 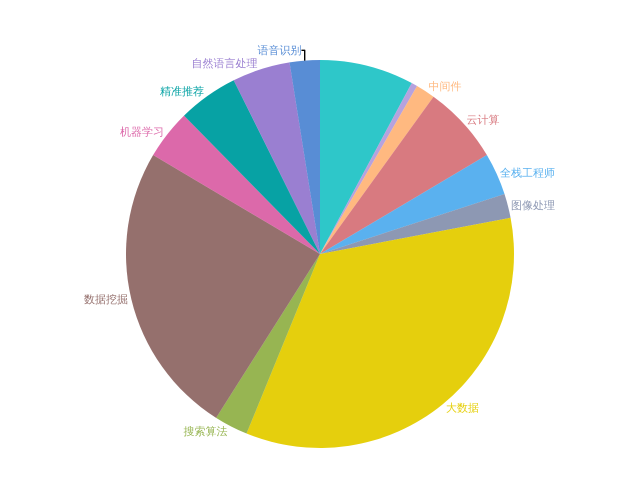 I want to click on slice-label: 机器学习, so click(x=142, y=131).